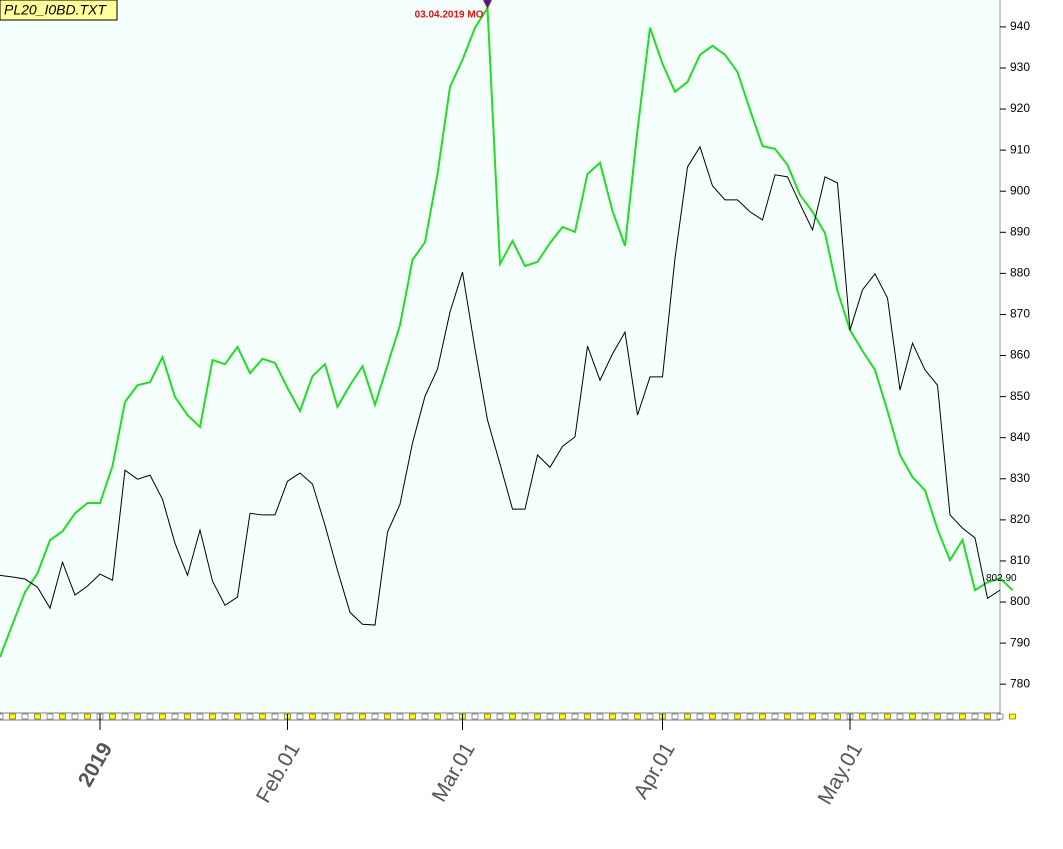  Describe the element at coordinates (1020, 396) in the screenshot. I see `y-tick-label: 850` at that location.